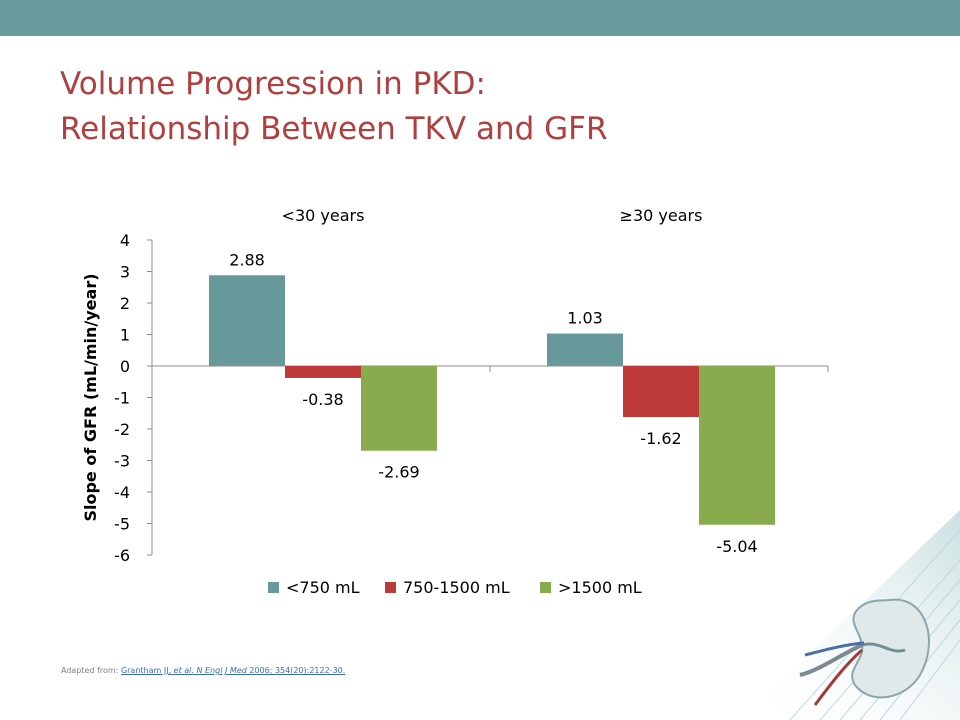  Describe the element at coordinates (334, 129) in the screenshot. I see `slide-title-line-2: Relationship Between TKV and GFR` at that location.